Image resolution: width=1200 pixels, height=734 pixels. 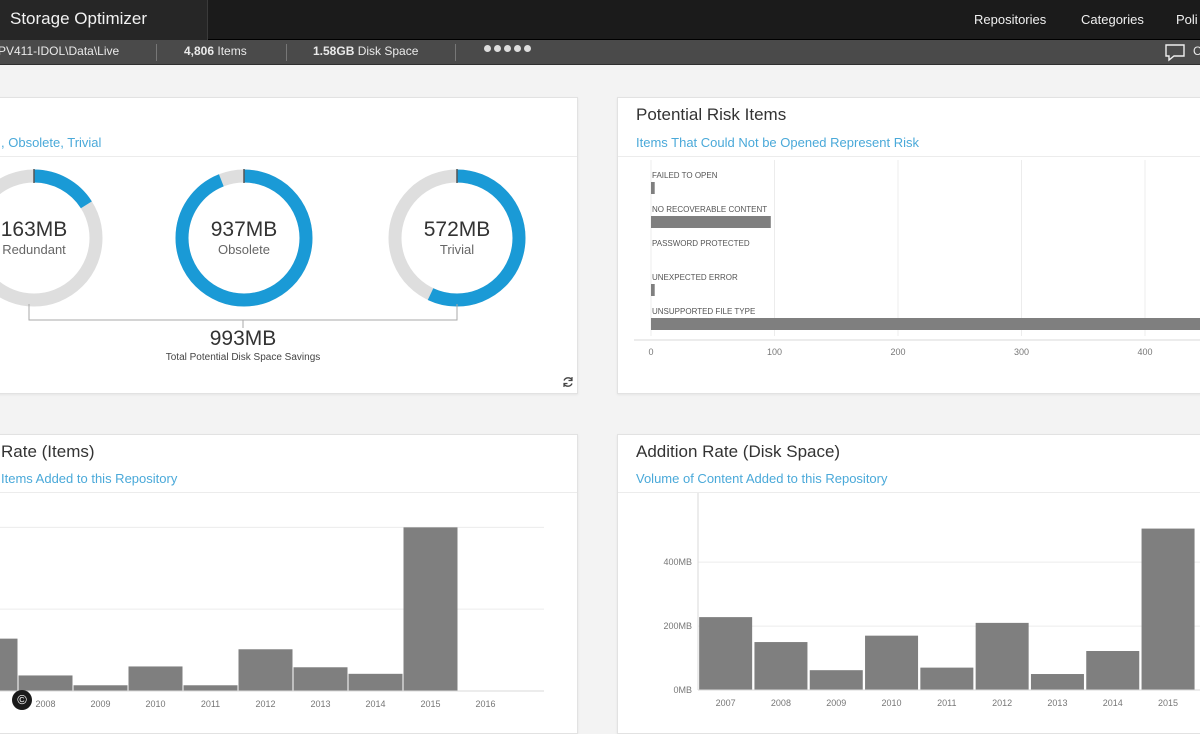 I want to click on disk-space-value: 1.58GB, so click(x=334, y=51).